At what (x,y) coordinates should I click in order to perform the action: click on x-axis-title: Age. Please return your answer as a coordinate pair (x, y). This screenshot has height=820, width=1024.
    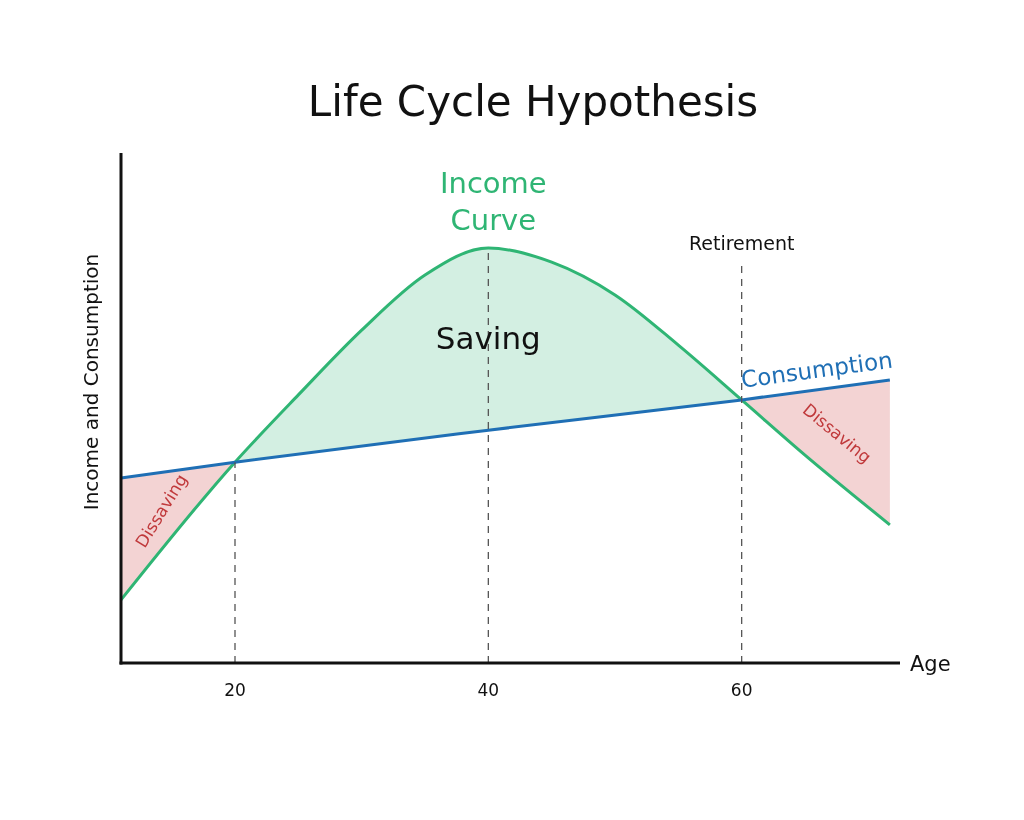
    Looking at the image, I should click on (930, 664).